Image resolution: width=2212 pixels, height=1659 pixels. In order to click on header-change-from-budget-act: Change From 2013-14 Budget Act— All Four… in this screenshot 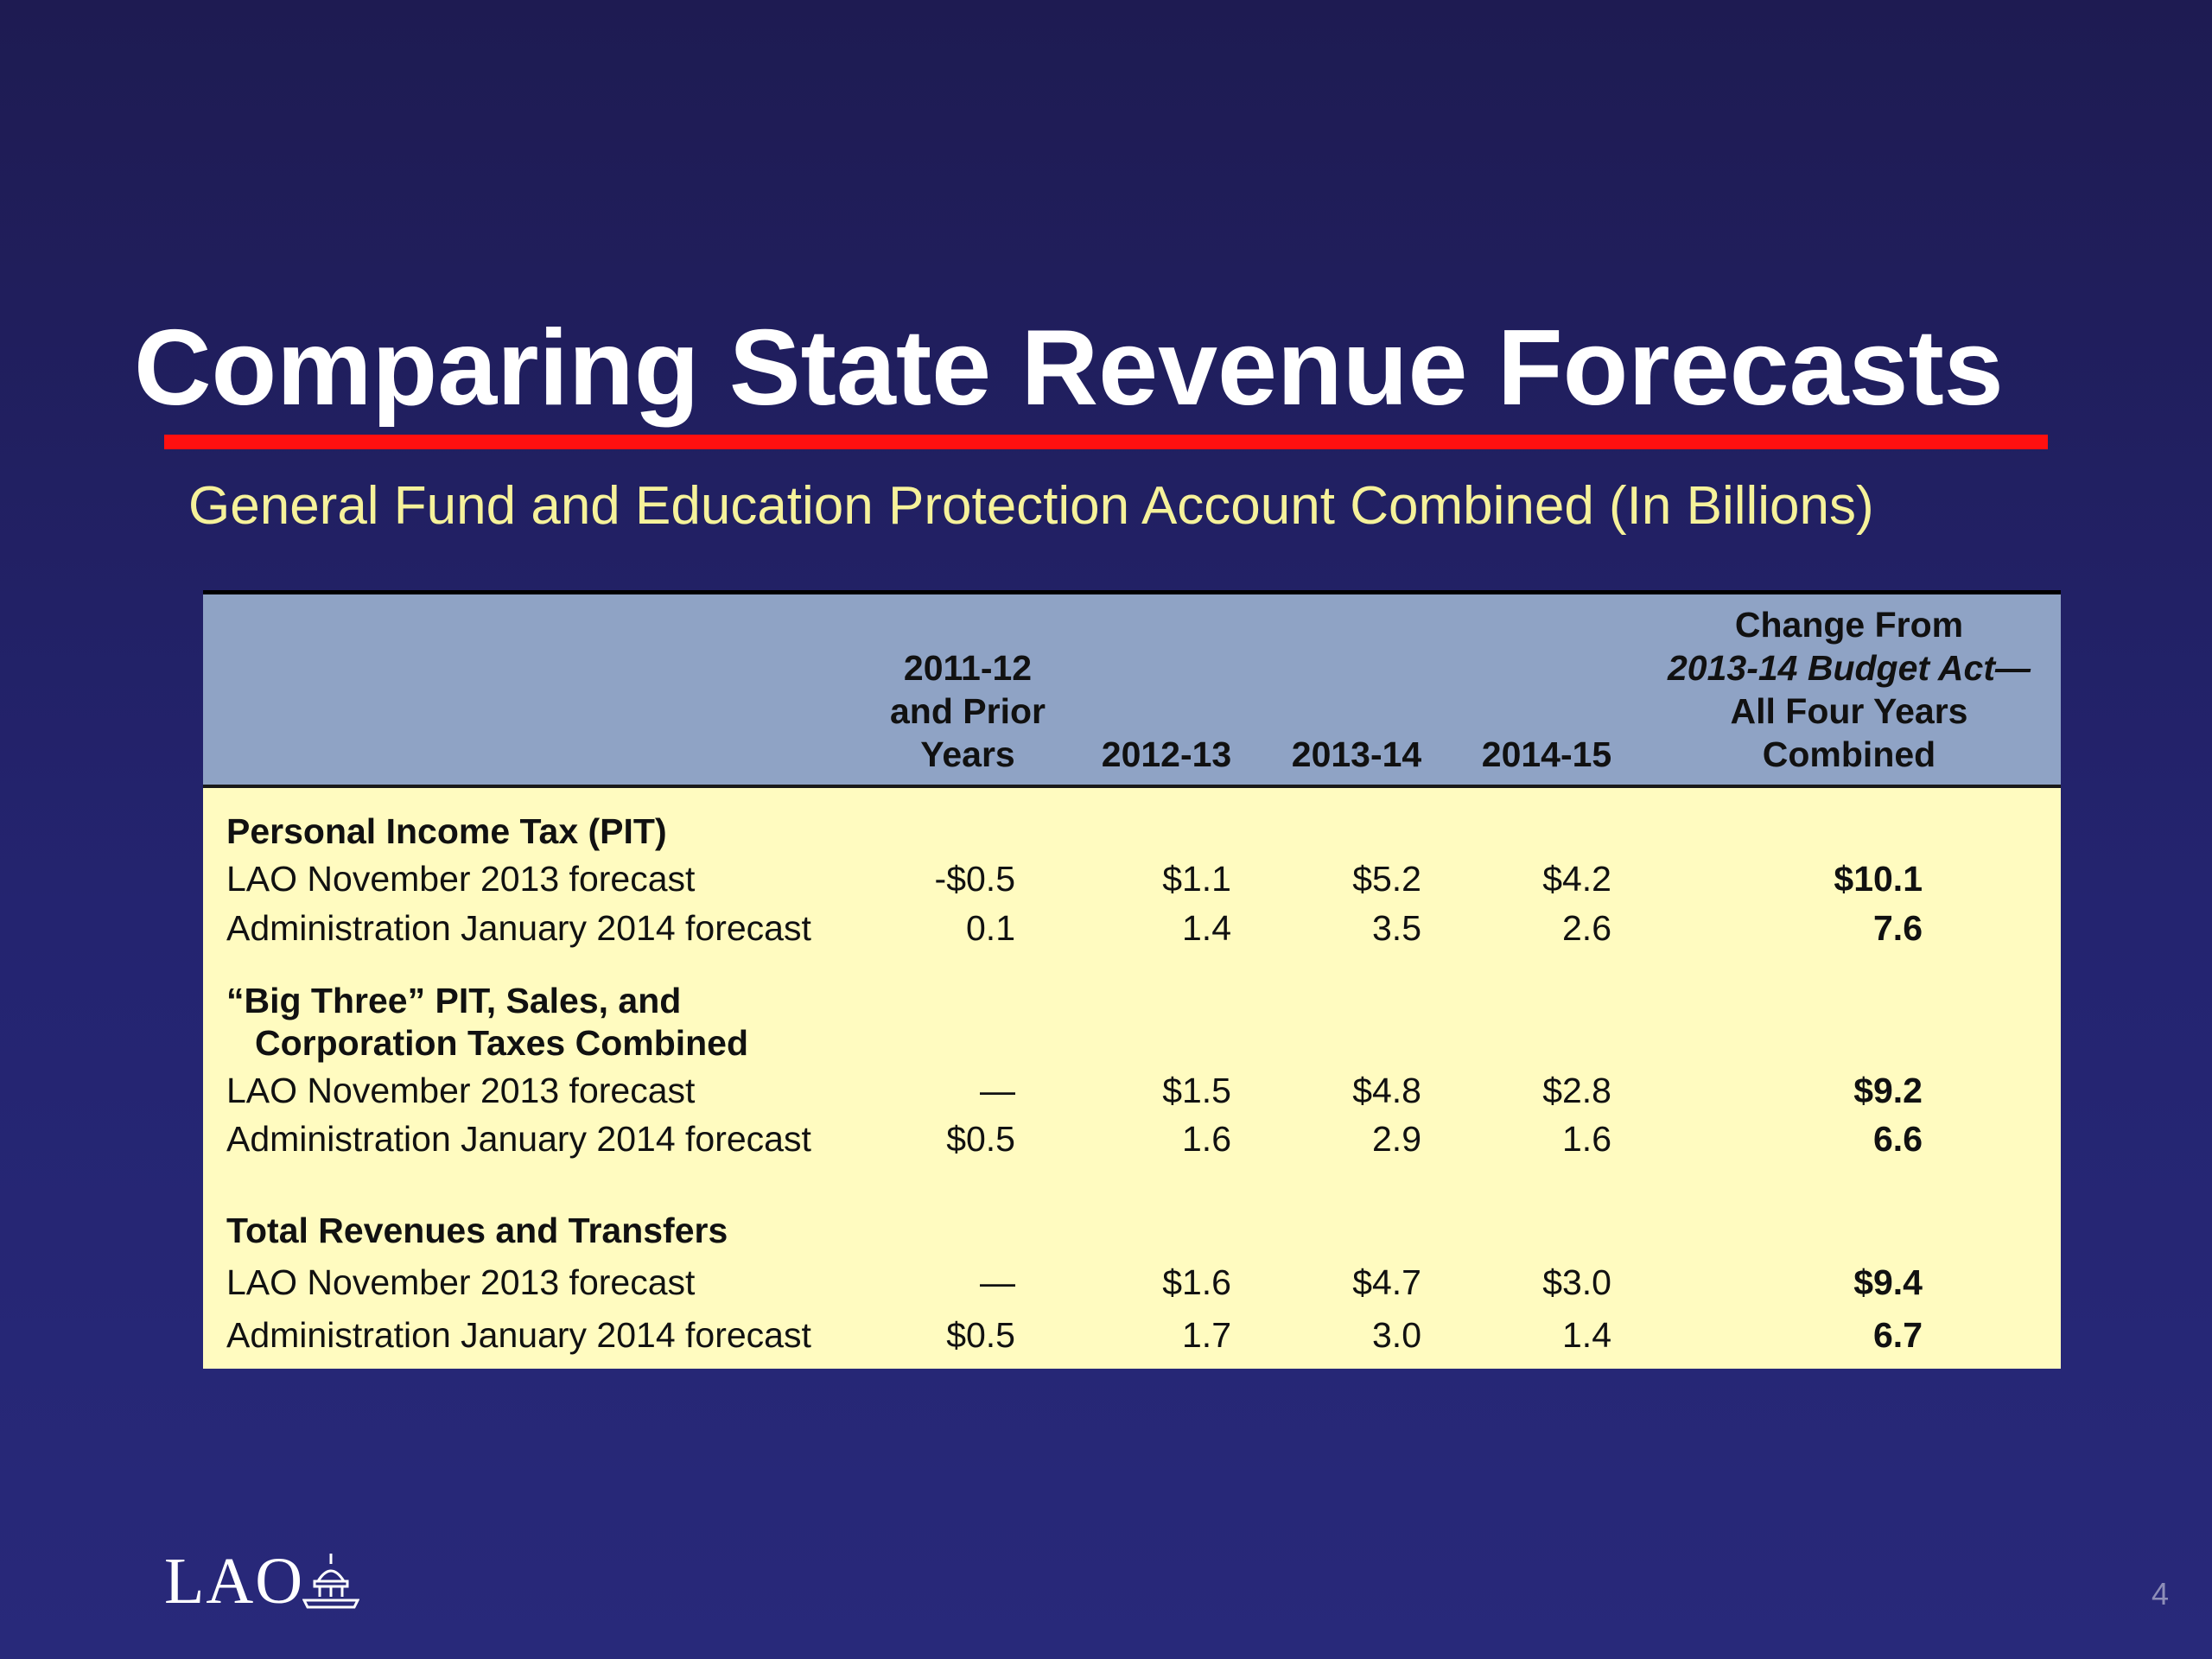, I will do `click(1849, 689)`.